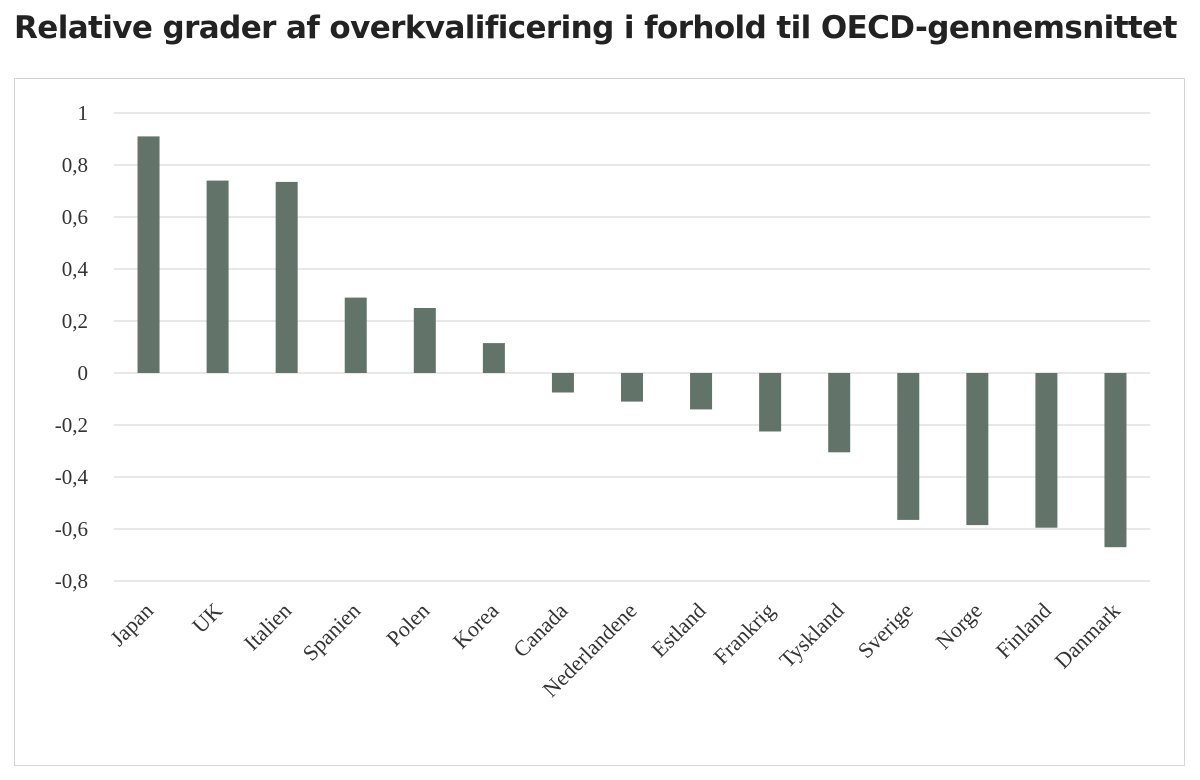 This screenshot has height=780, width=1200. What do you see at coordinates (632, 387) in the screenshot?
I see `bar-nederlandene` at bounding box center [632, 387].